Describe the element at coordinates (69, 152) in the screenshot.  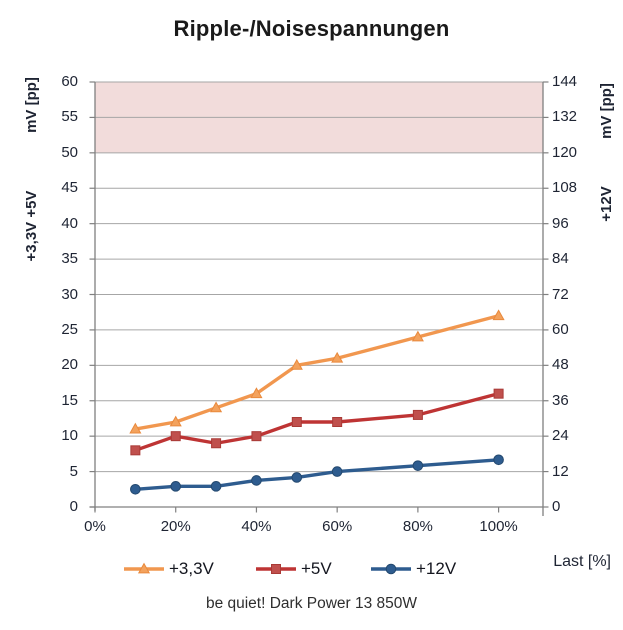
I see `left-axis-tick: 50` at that location.